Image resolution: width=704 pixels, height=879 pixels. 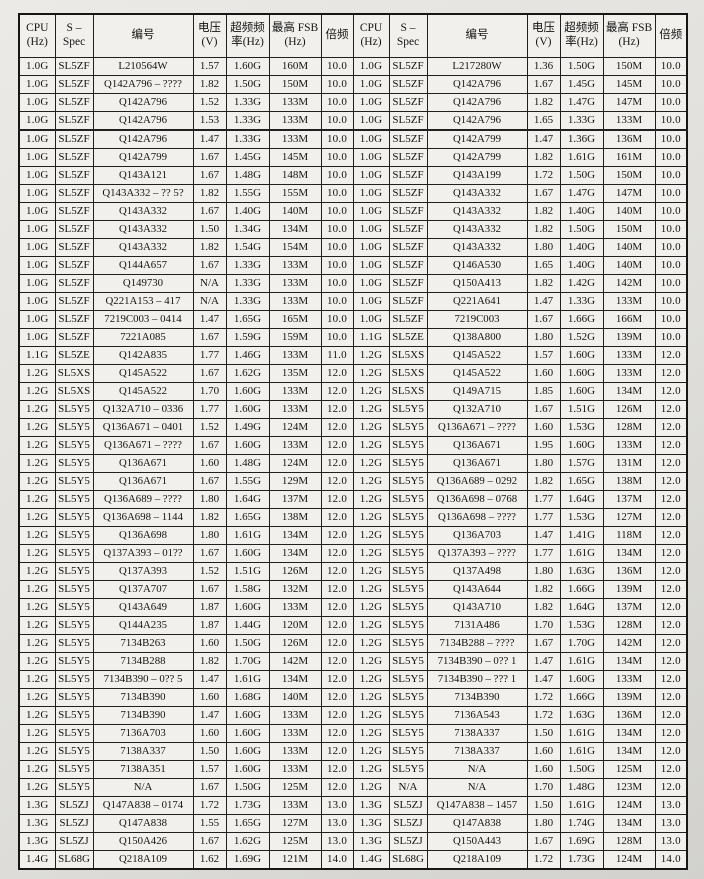 What do you see at coordinates (247, 661) in the screenshot?
I see `cell-oc-freq: 1.70G` at bounding box center [247, 661].